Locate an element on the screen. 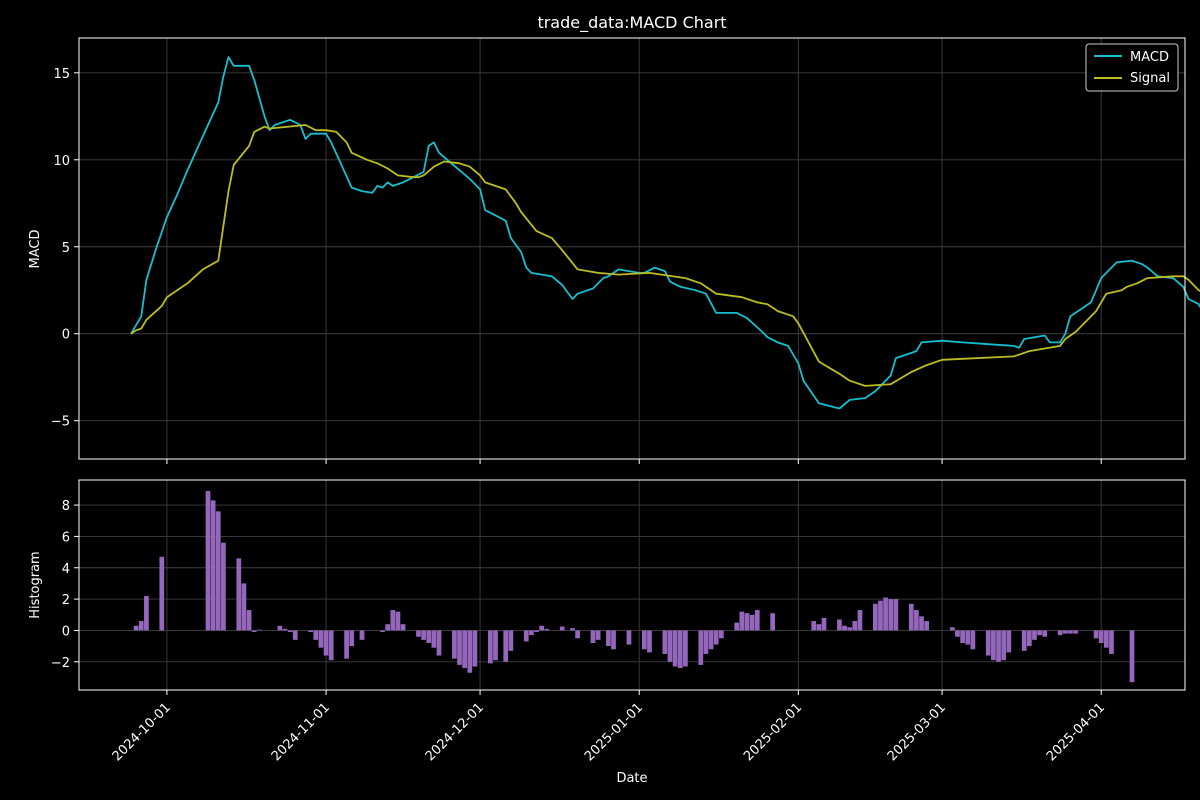 The image size is (1200, 800). y-tick-label: 6 is located at coordinates (66, 537).